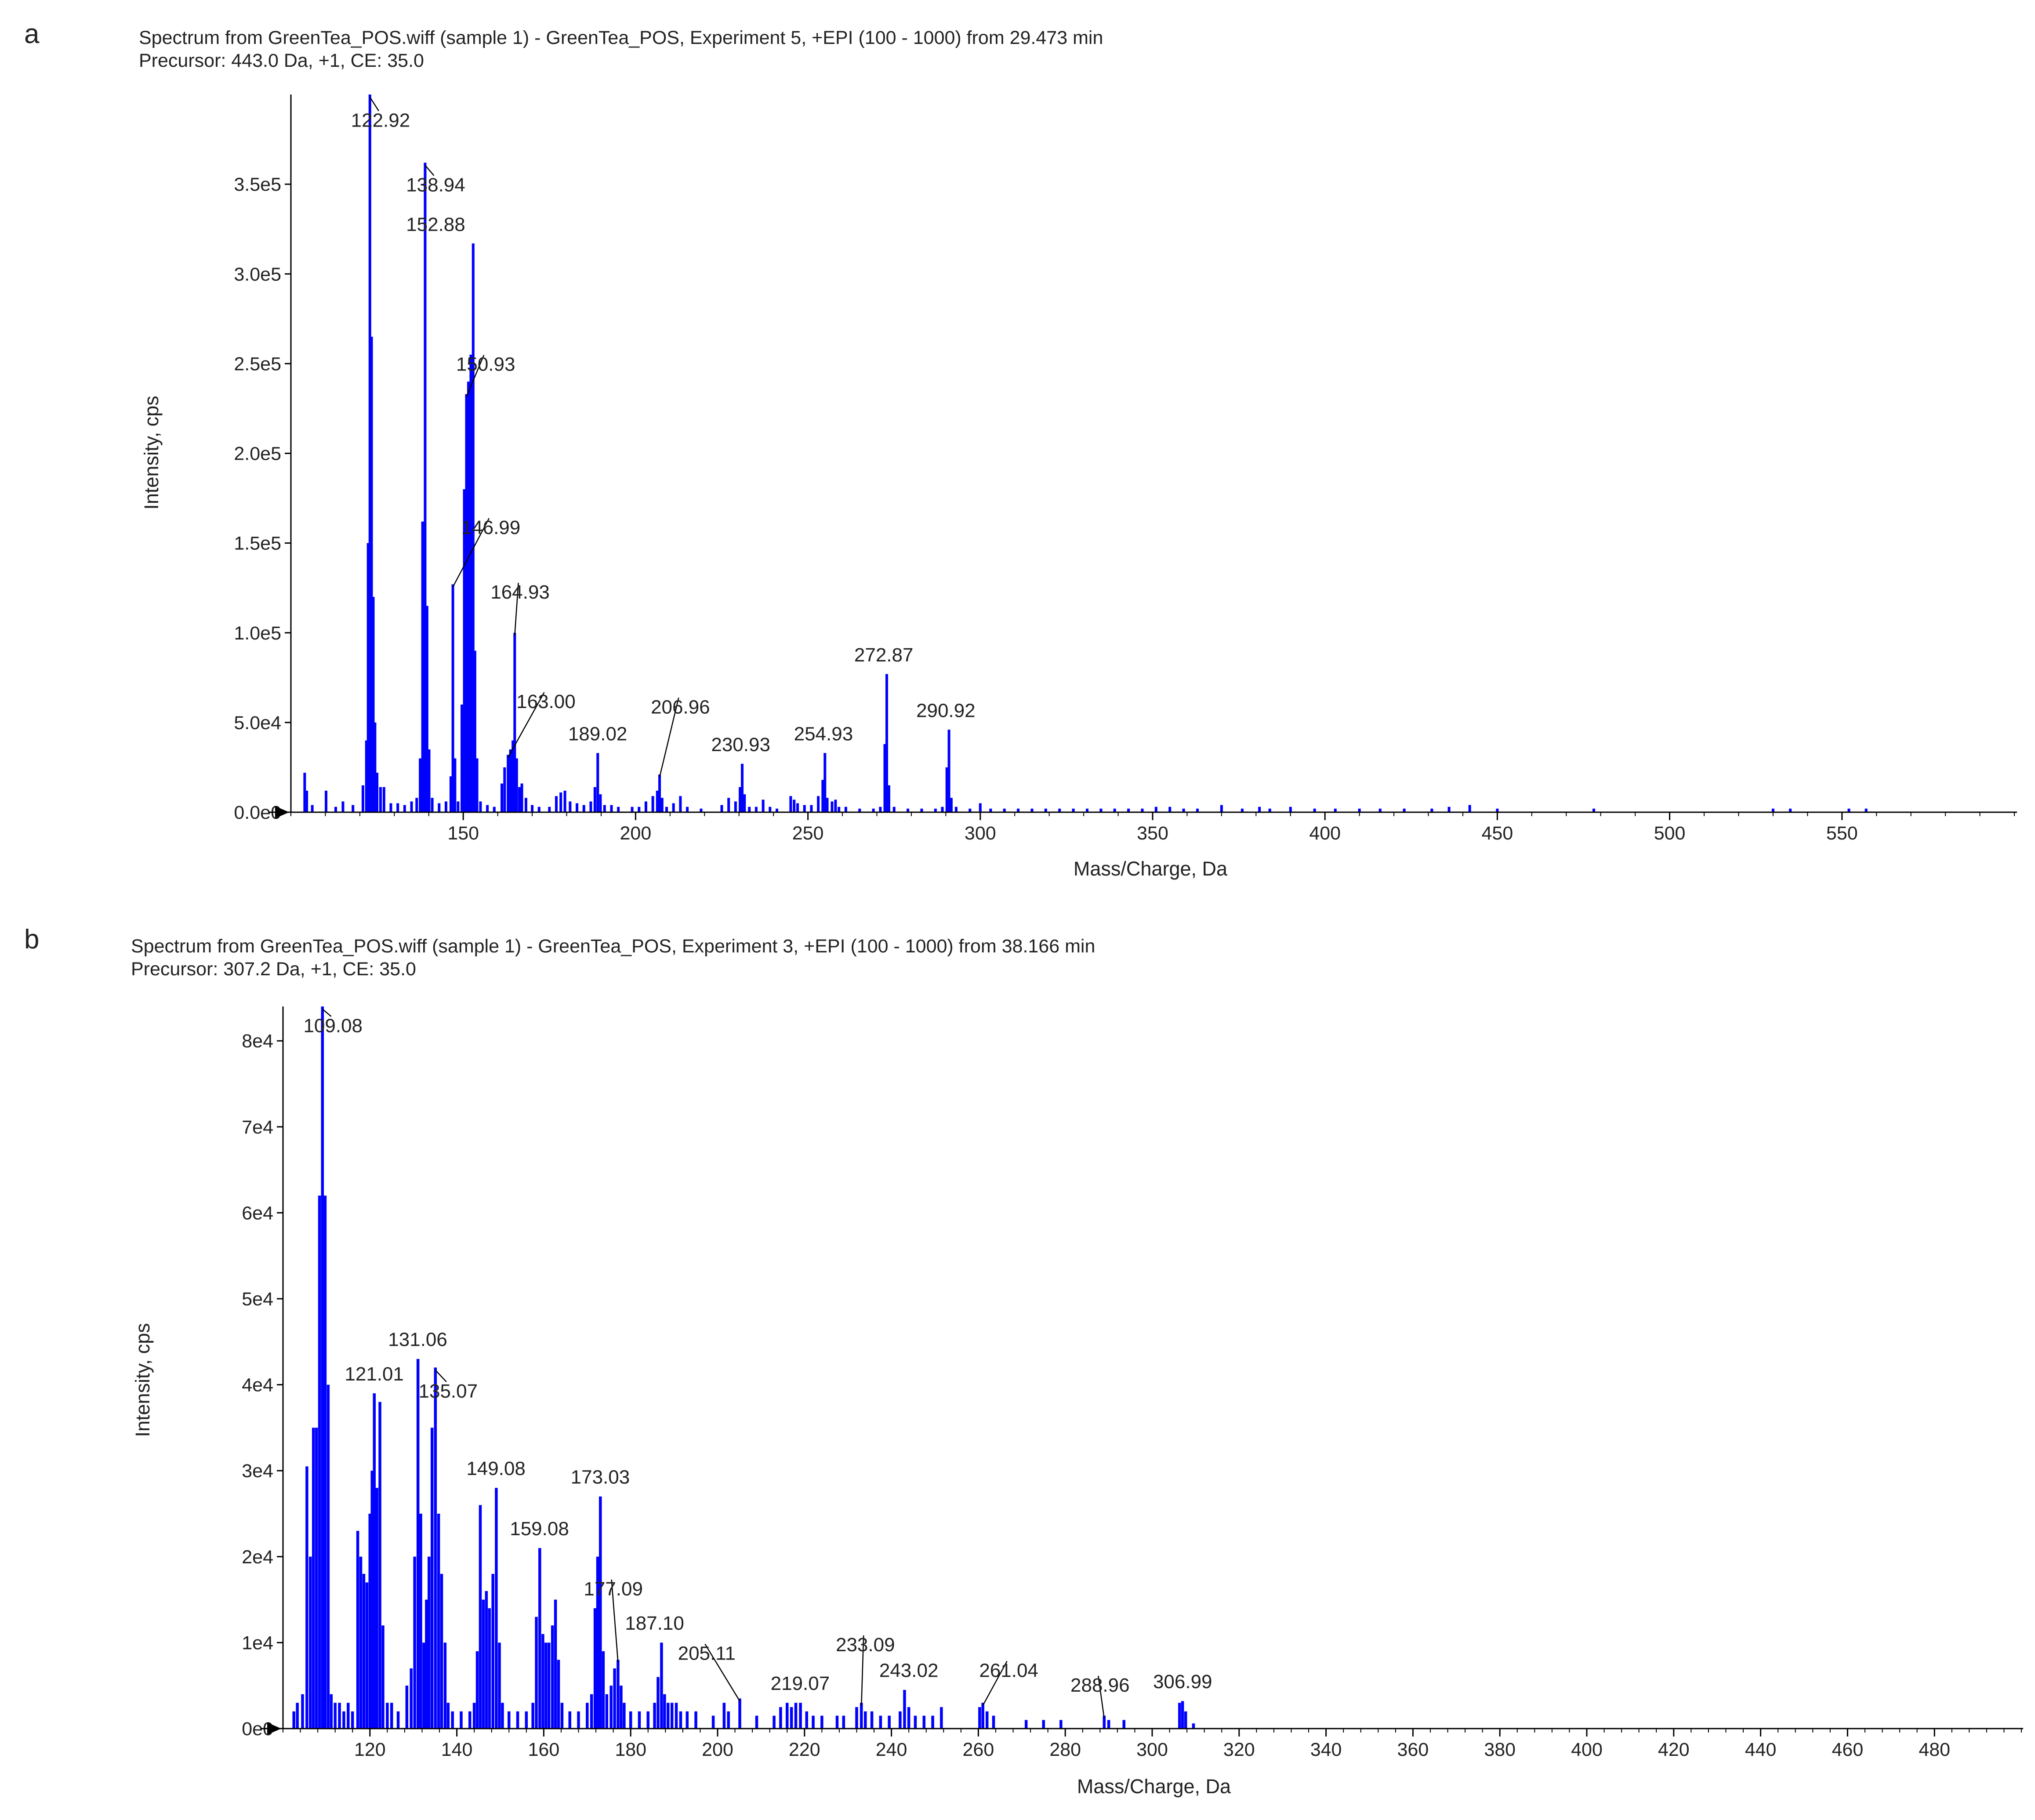 Image resolution: width=2035 pixels, height=1820 pixels. What do you see at coordinates (680, 707) in the screenshot?
I see `peak-label: 206.96` at bounding box center [680, 707].